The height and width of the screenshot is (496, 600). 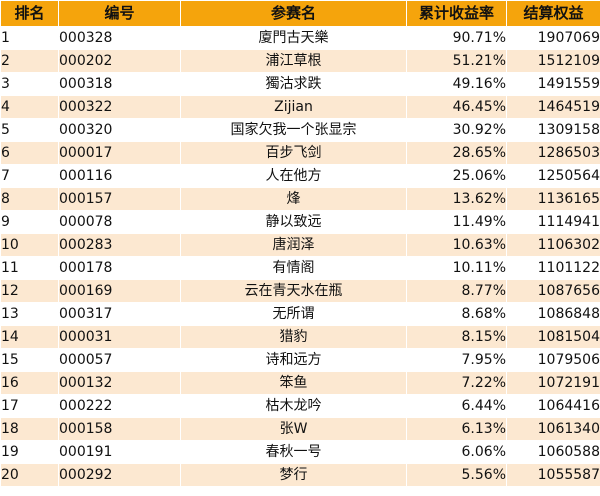 What do you see at coordinates (119, 268) in the screenshot?
I see `id-cell: 000178` at bounding box center [119, 268].